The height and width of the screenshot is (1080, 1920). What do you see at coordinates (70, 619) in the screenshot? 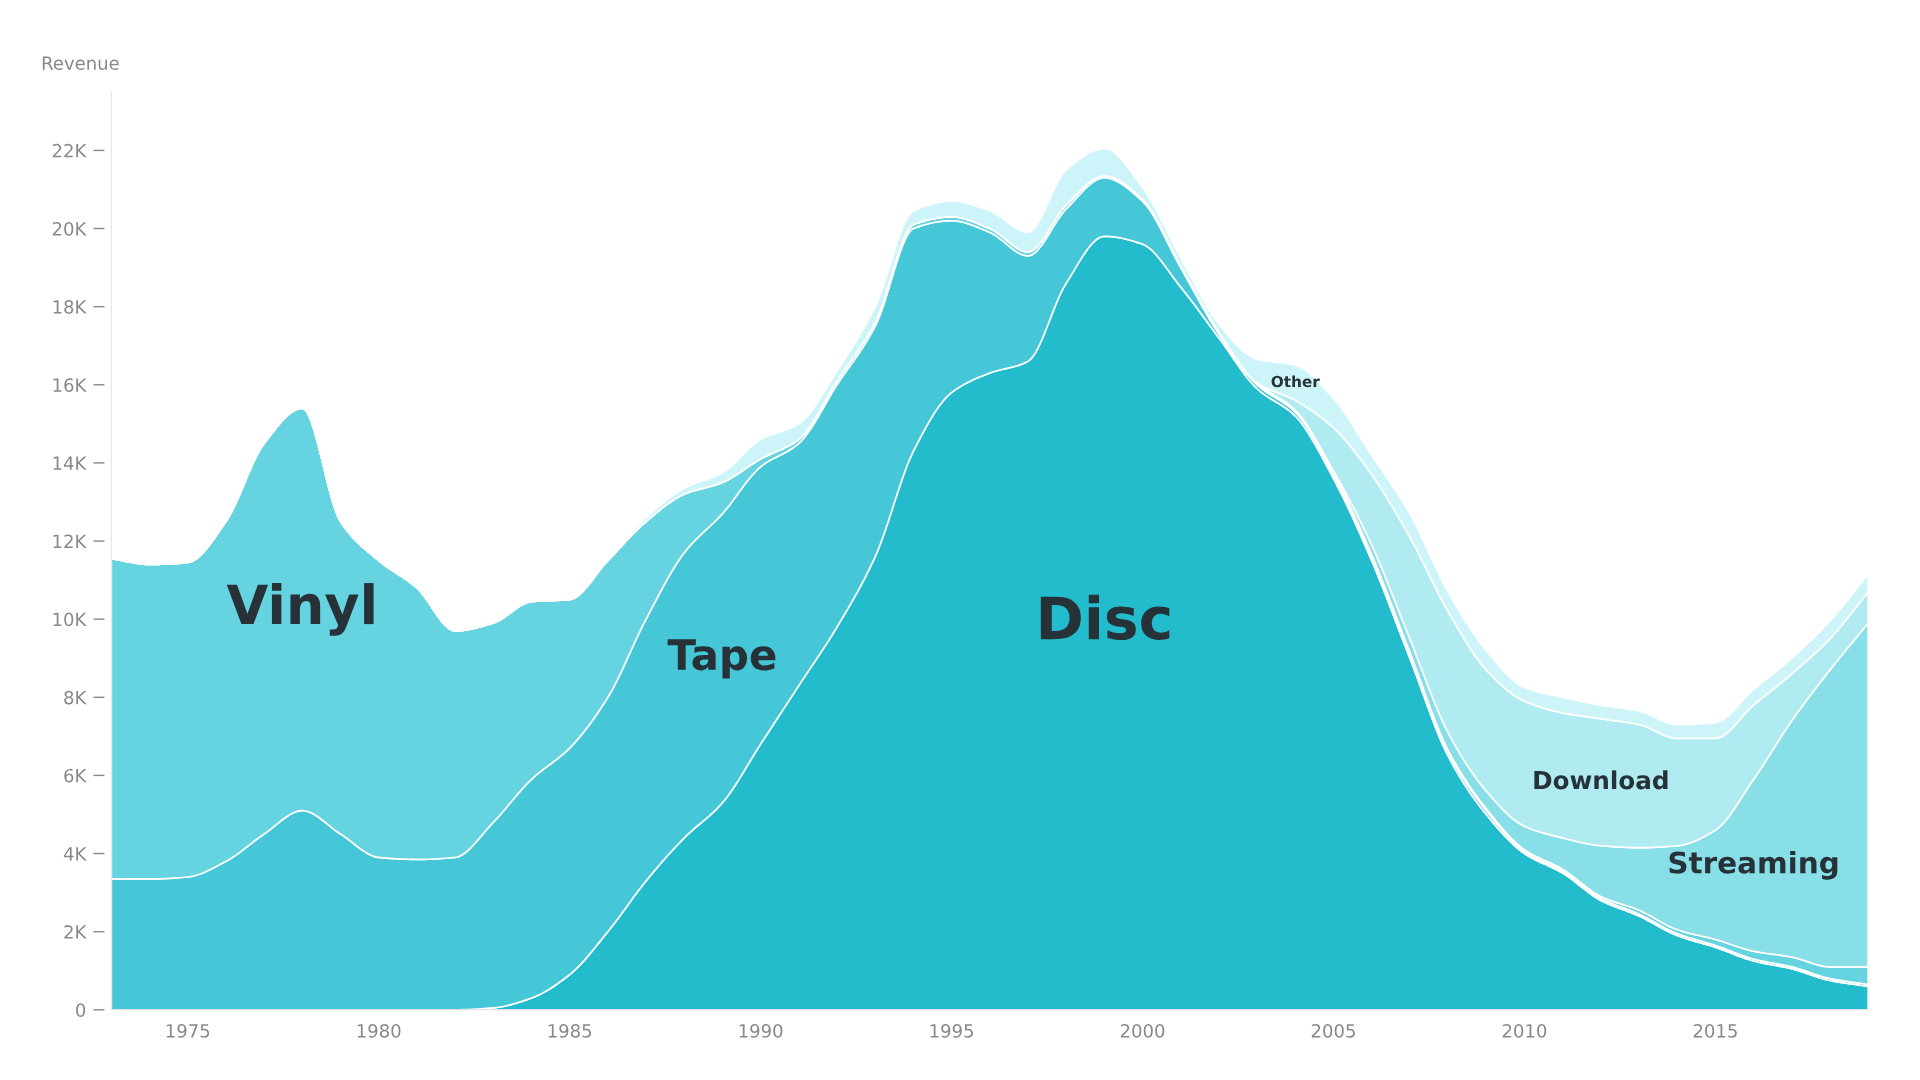
I see `y-tick-label: 10K` at bounding box center [70, 619].